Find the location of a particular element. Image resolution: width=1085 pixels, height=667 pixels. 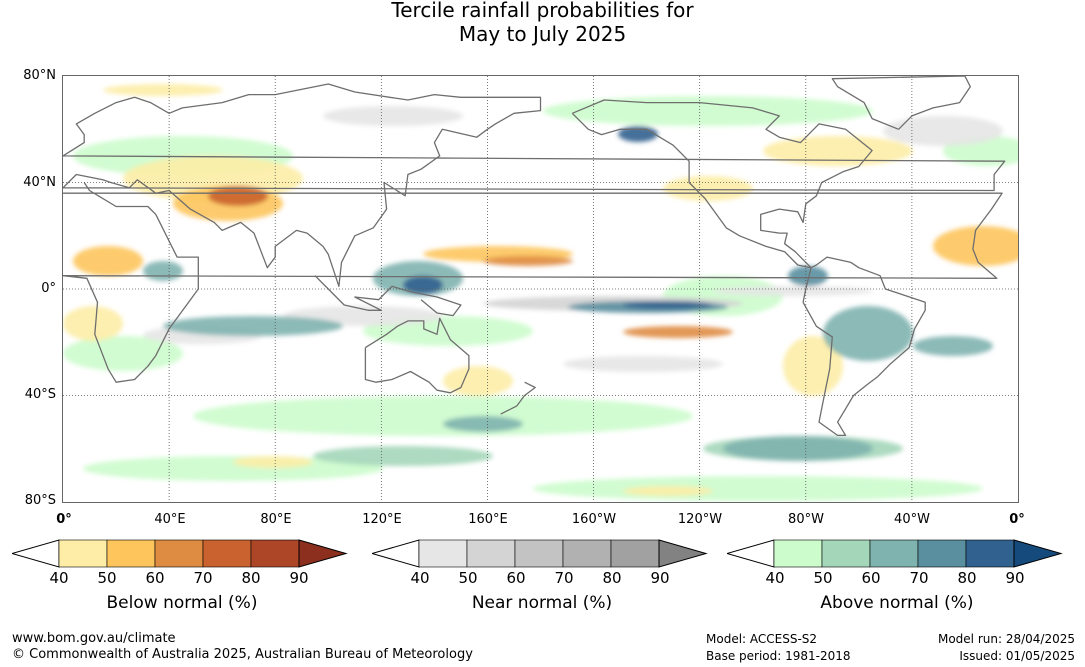

colorbar-above-normal is located at coordinates (895, 553).